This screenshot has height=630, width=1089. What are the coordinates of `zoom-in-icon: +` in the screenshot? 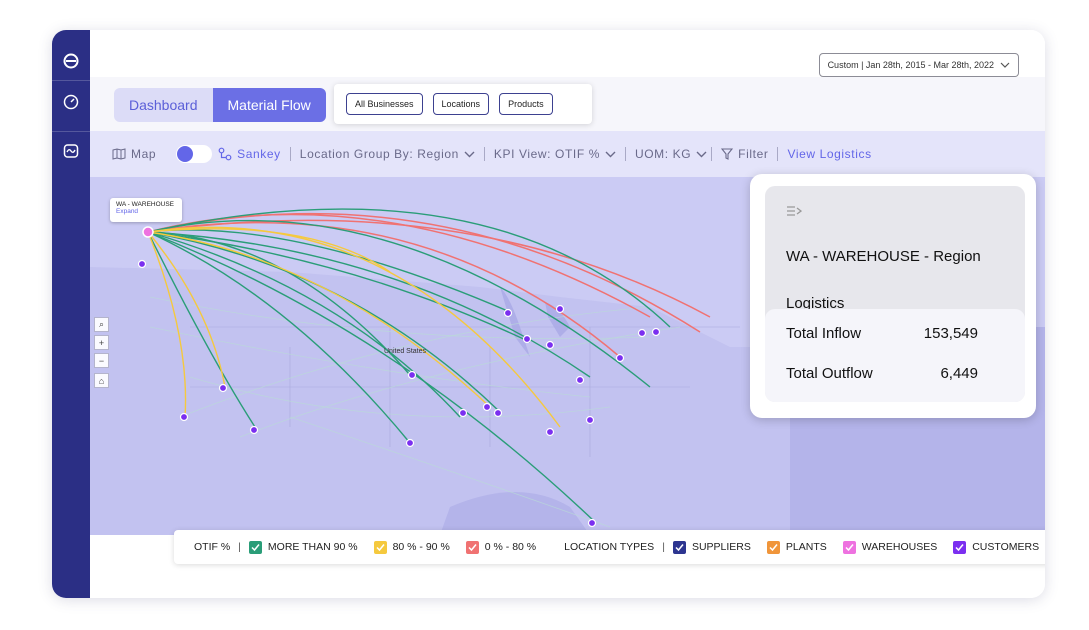 It's located at (101, 342).